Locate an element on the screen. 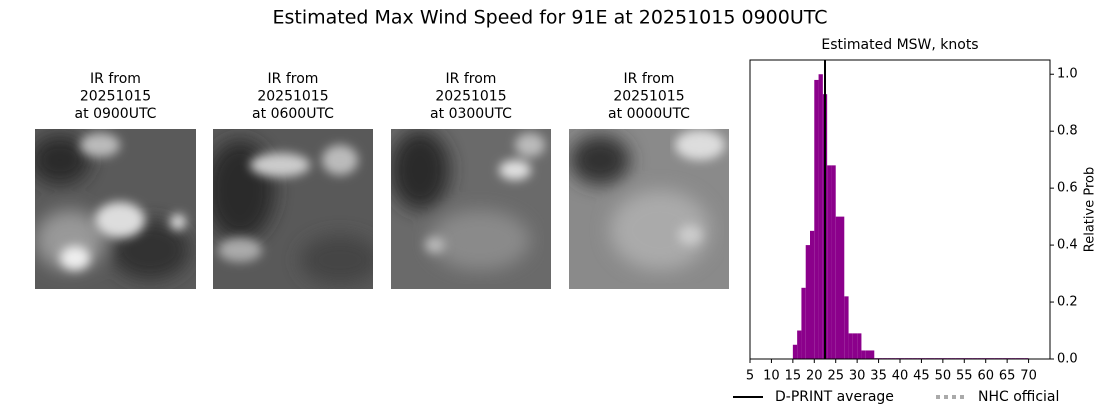 The width and height of the screenshot is (1100, 413). x-tick-label: 50 is located at coordinates (943, 376).